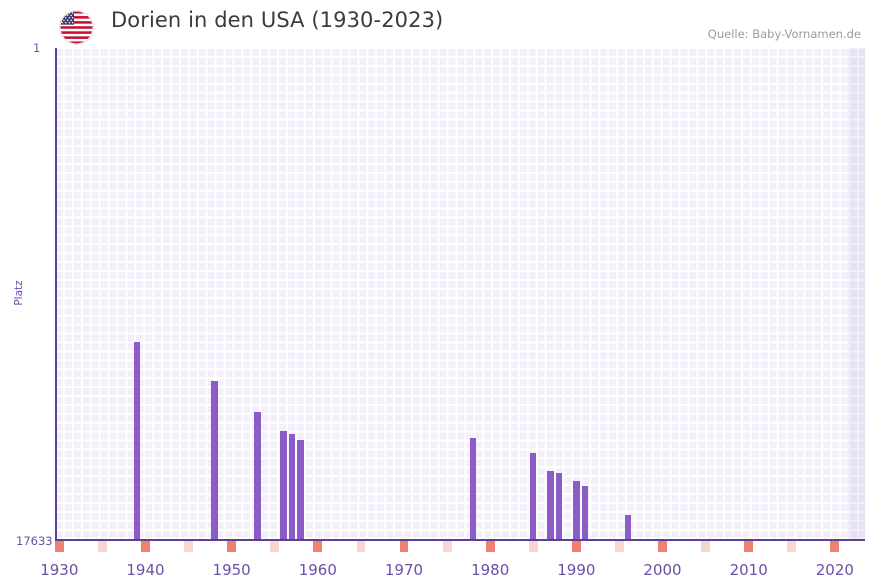  What do you see at coordinates (59, 570) in the screenshot?
I see `x-axis-tick-label: 1930` at bounding box center [59, 570].